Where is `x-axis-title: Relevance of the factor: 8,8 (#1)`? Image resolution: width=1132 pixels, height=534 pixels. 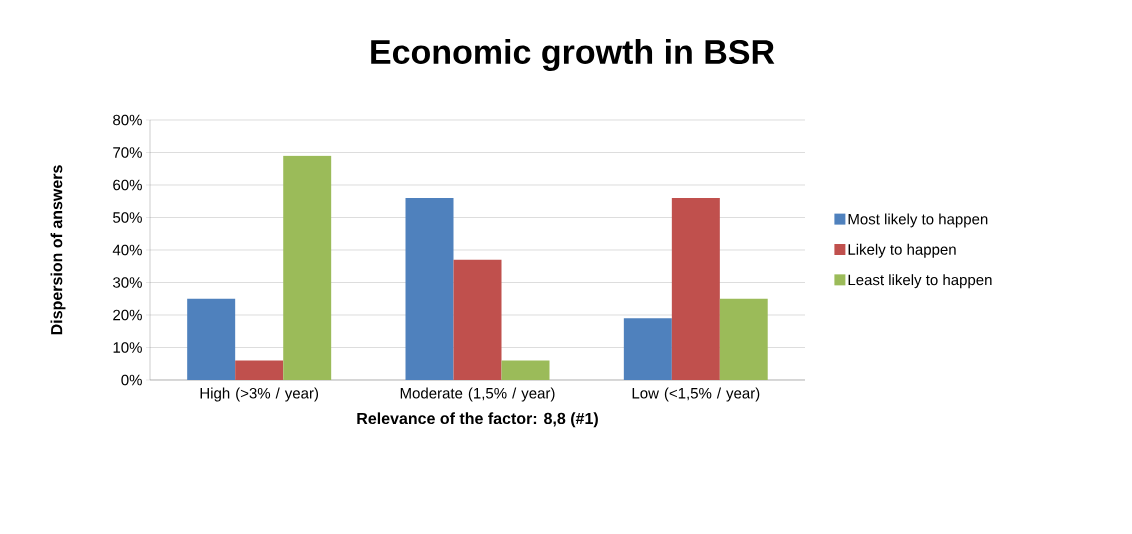 x-axis-title: Relevance of the factor: 8,8 (#1) is located at coordinates (477, 420).